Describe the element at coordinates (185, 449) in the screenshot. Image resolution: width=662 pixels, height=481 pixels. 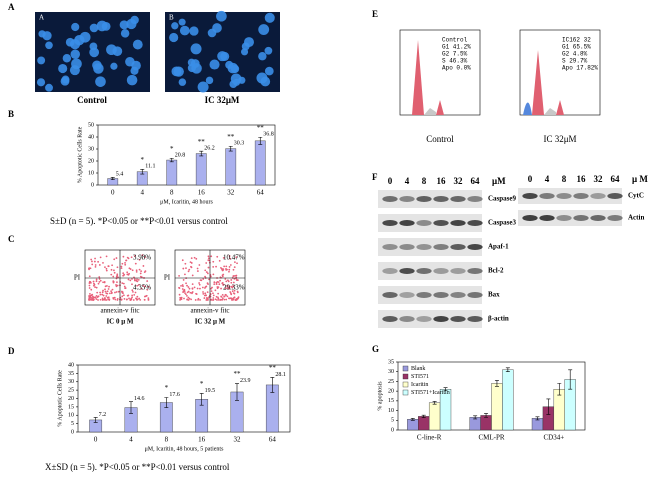
I see `x-axis-label: μM, Icaritin, 48 hours, 5 patients` at that location.